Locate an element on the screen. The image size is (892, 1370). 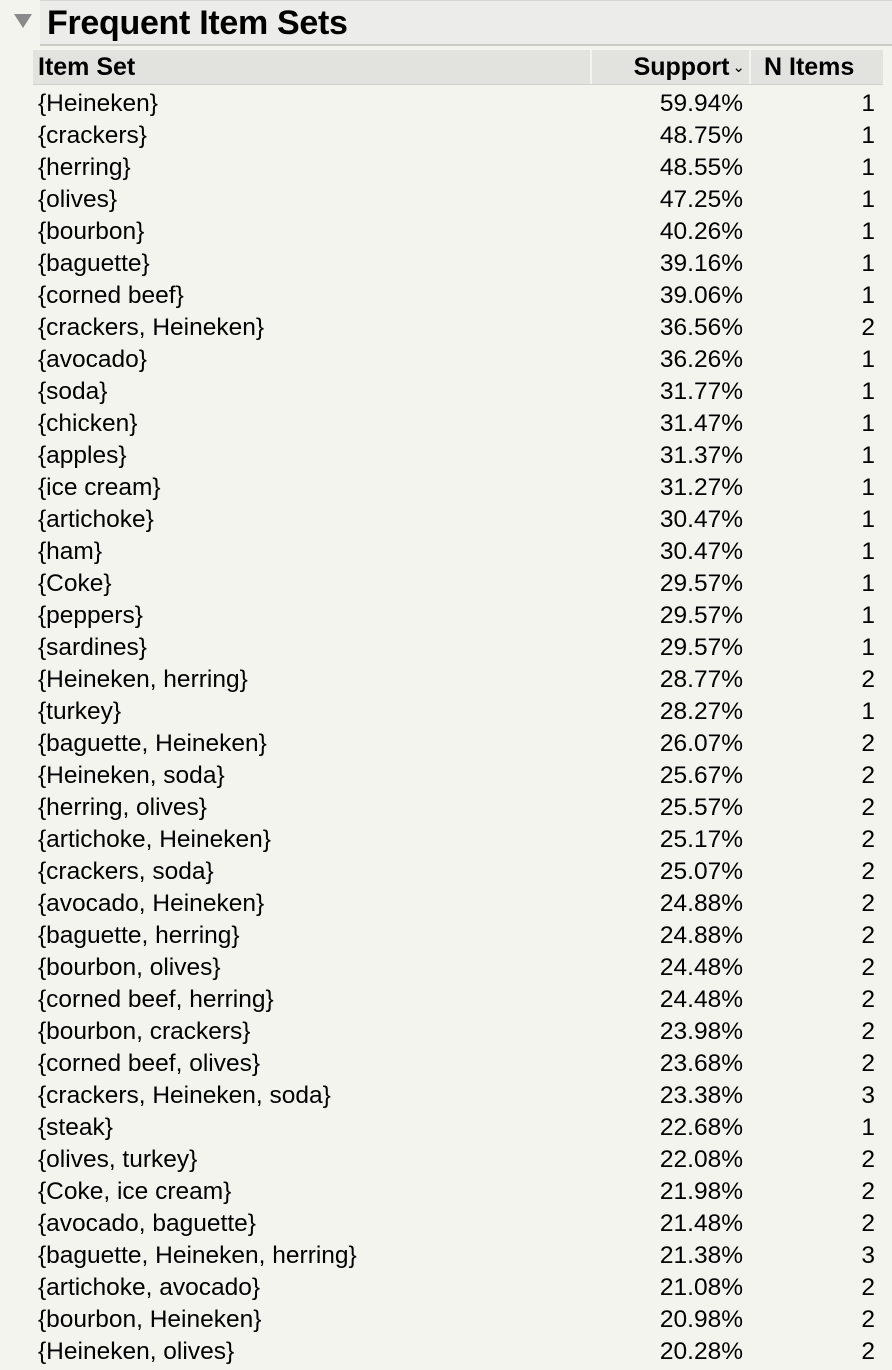
cell-support: 31.77% is located at coordinates (701, 391).